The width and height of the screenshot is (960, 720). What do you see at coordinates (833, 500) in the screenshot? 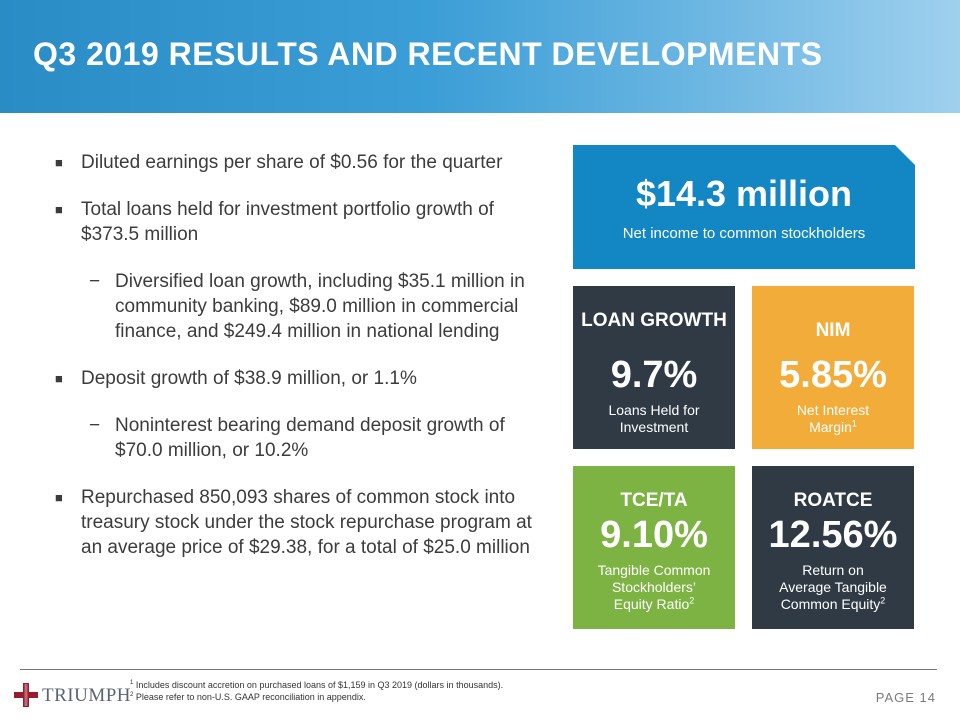
I see `roatce-title: ROATCE` at bounding box center [833, 500].